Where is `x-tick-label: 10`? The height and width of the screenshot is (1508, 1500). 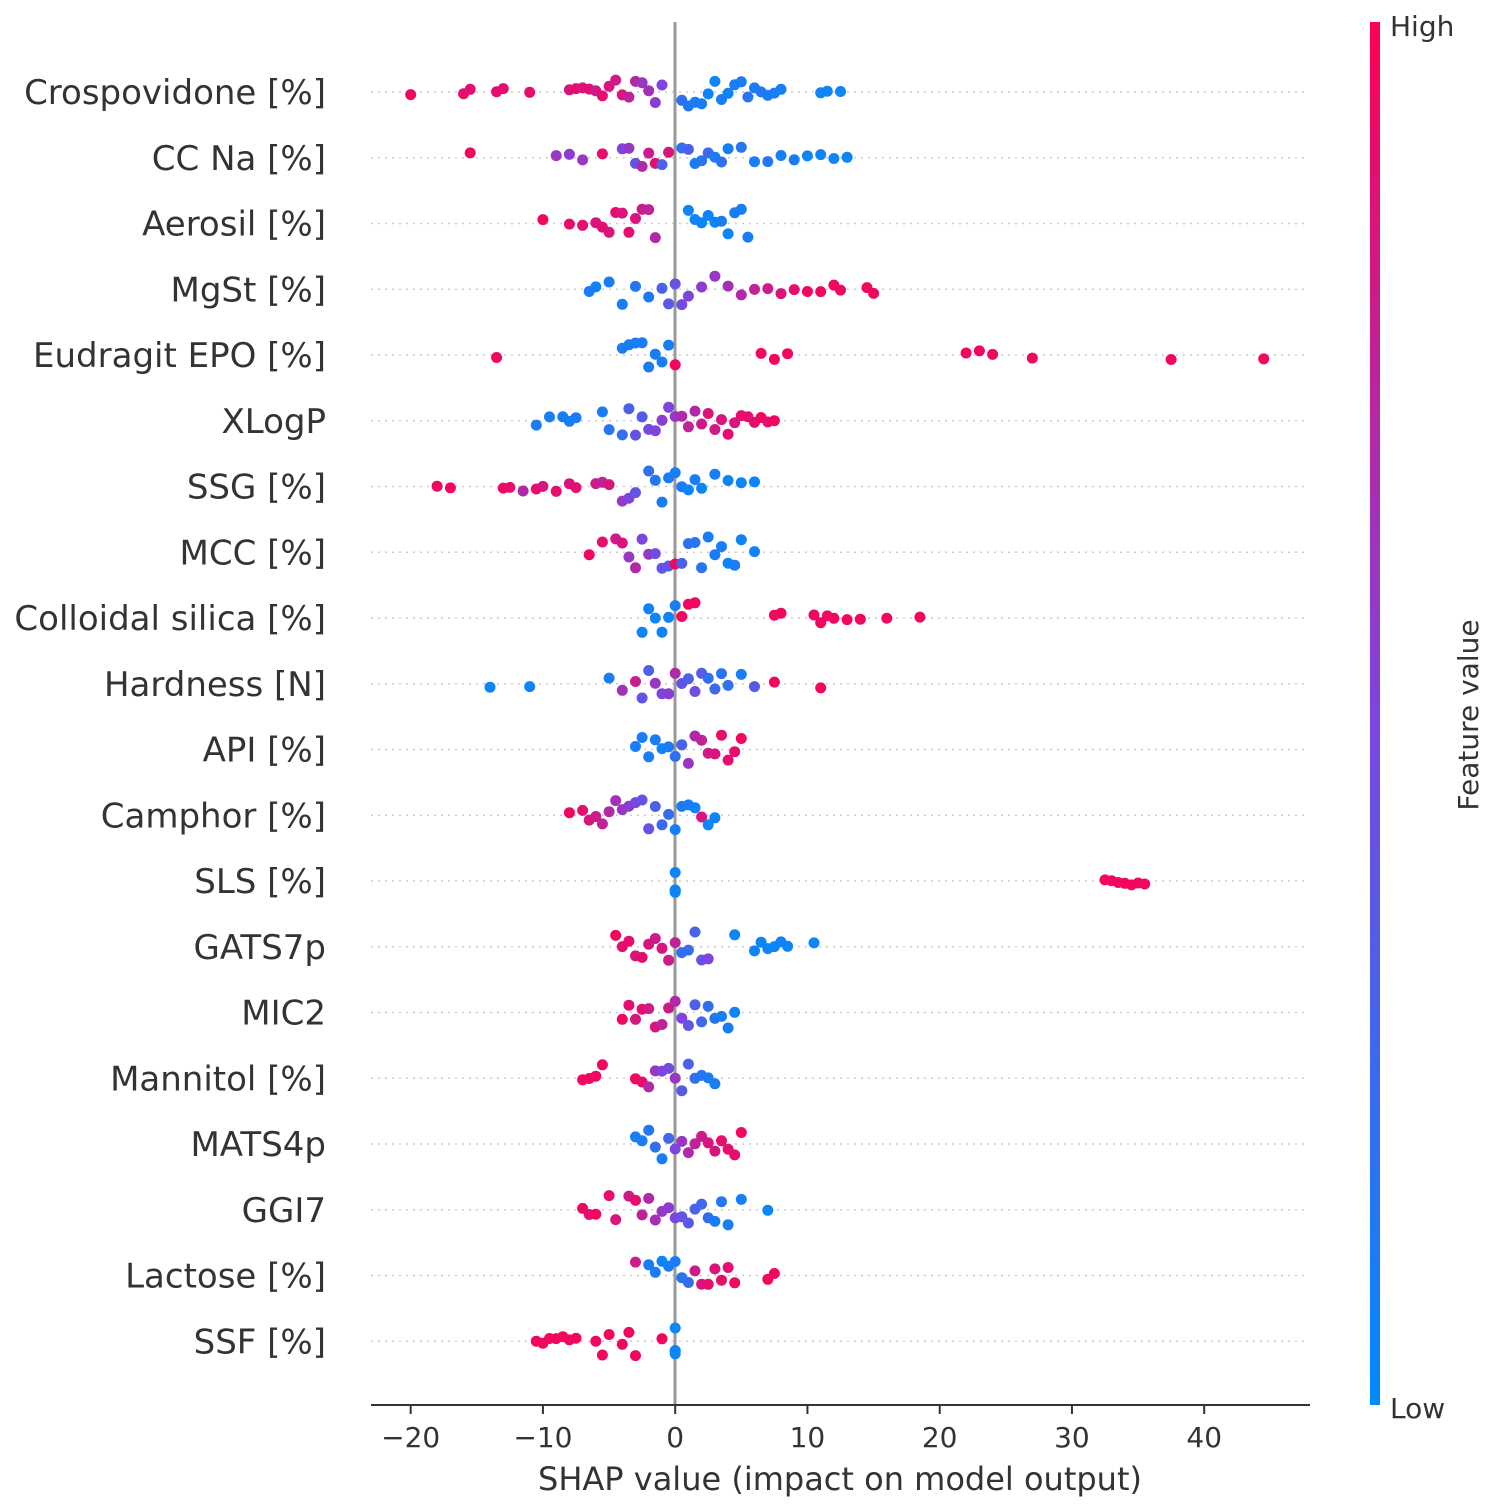
x-tick-label: 10 is located at coordinates (808, 1437).